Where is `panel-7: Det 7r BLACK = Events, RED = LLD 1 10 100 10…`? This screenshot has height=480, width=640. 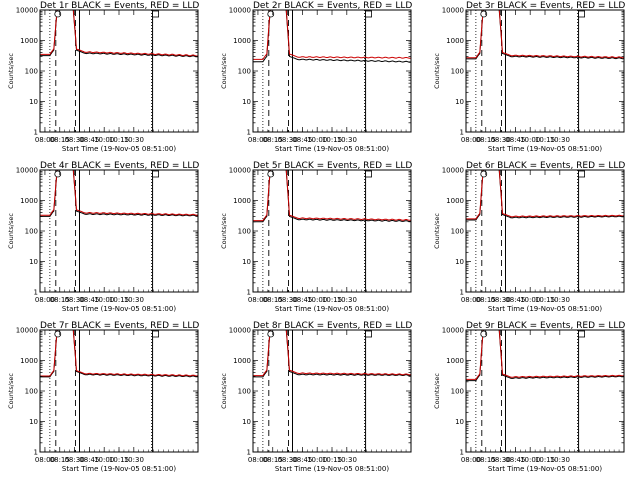 panel-7: Det 7r BLACK = Events, RED = LLD 1 10 100 10… is located at coordinates (103, 397).